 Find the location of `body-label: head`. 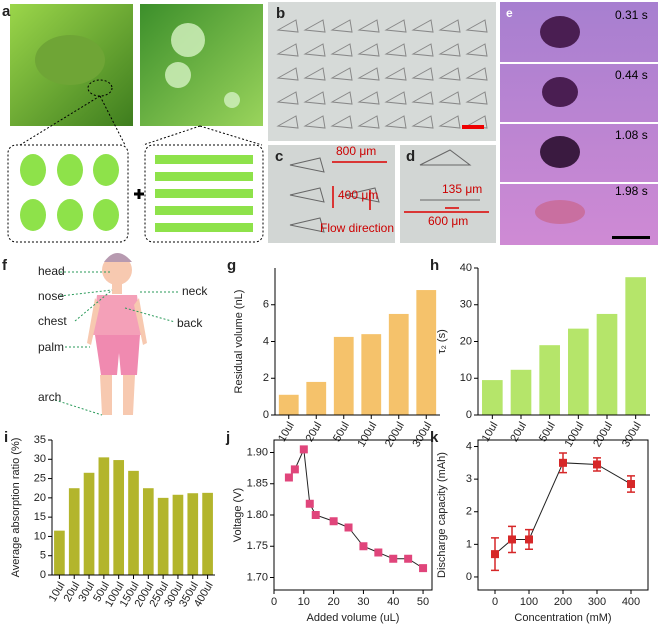

body-label: head is located at coordinates (51, 271).